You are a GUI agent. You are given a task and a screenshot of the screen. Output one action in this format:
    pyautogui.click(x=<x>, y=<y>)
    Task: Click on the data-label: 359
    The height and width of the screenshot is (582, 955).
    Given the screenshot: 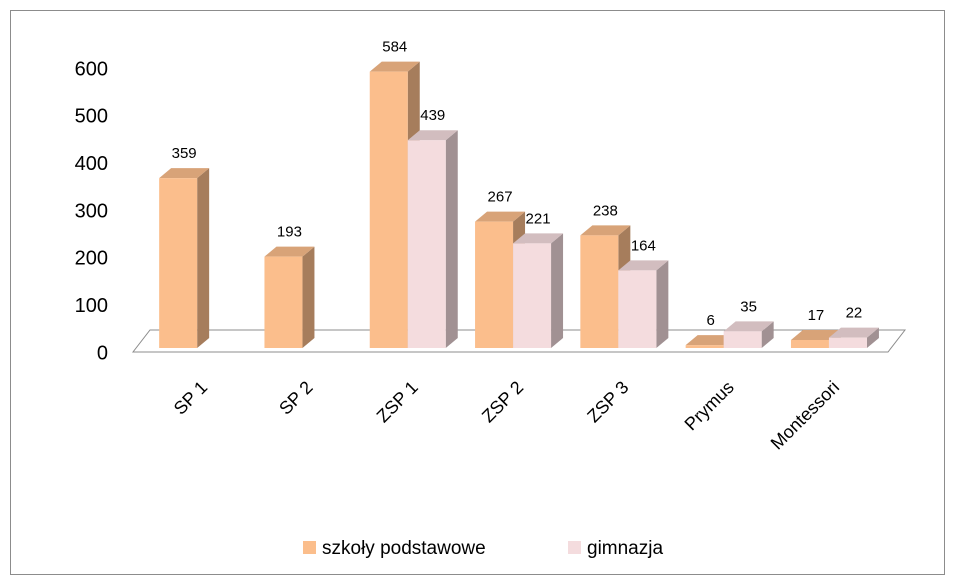 What is the action you would take?
    pyautogui.click(x=184, y=153)
    